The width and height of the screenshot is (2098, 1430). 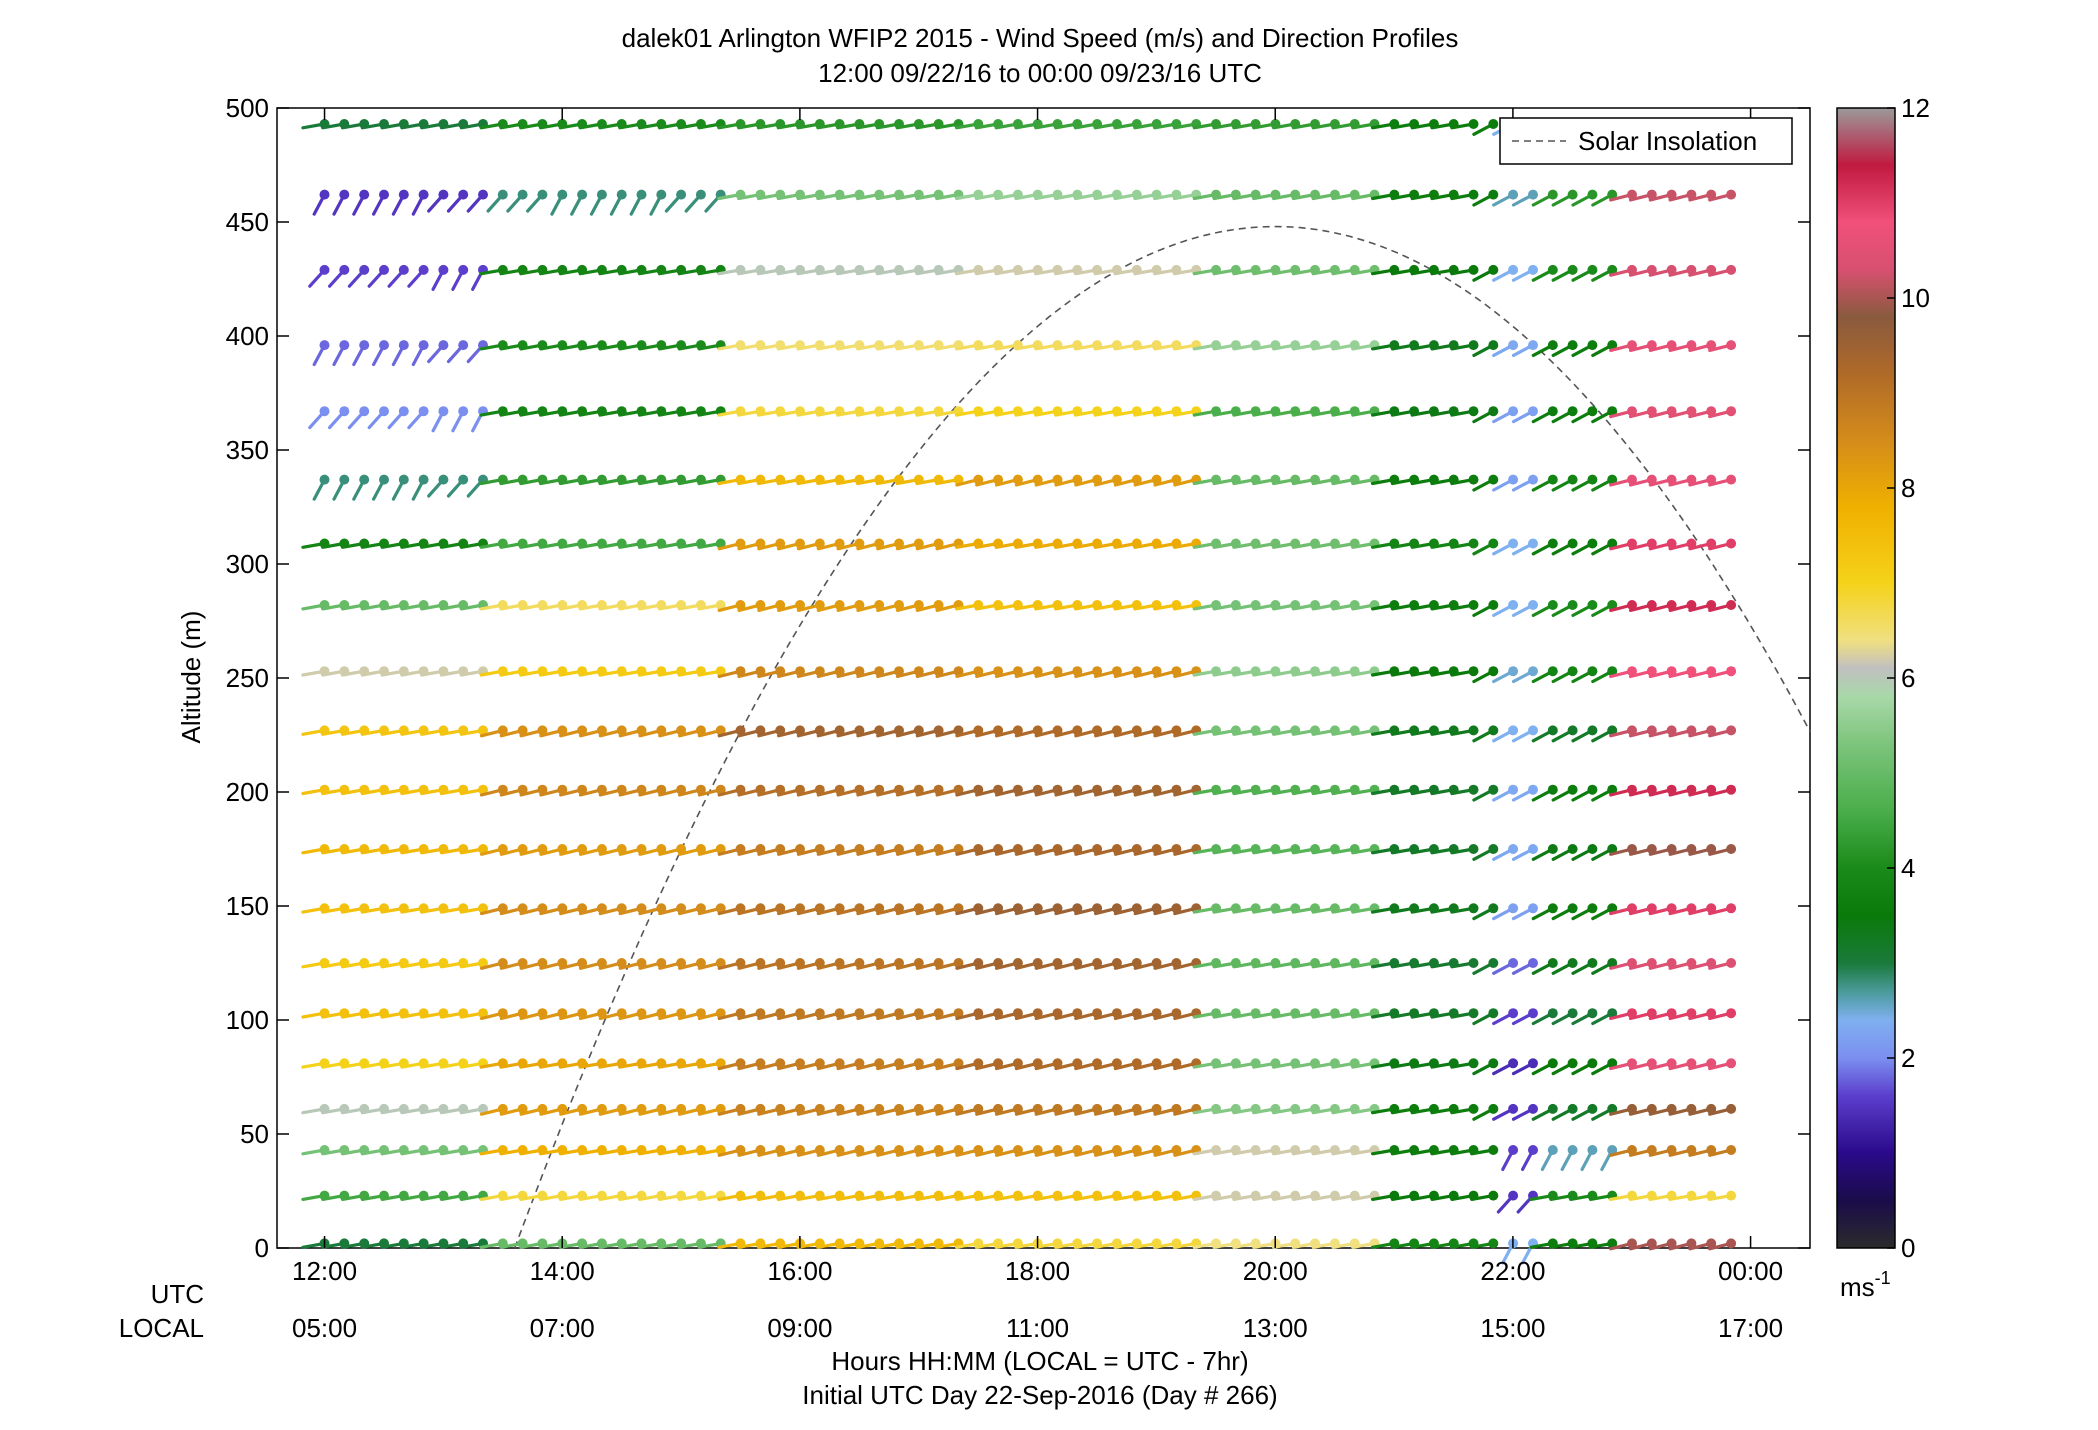 I want to click on colorbar-unit-label: ms-1, so click(x=1865, y=1285).